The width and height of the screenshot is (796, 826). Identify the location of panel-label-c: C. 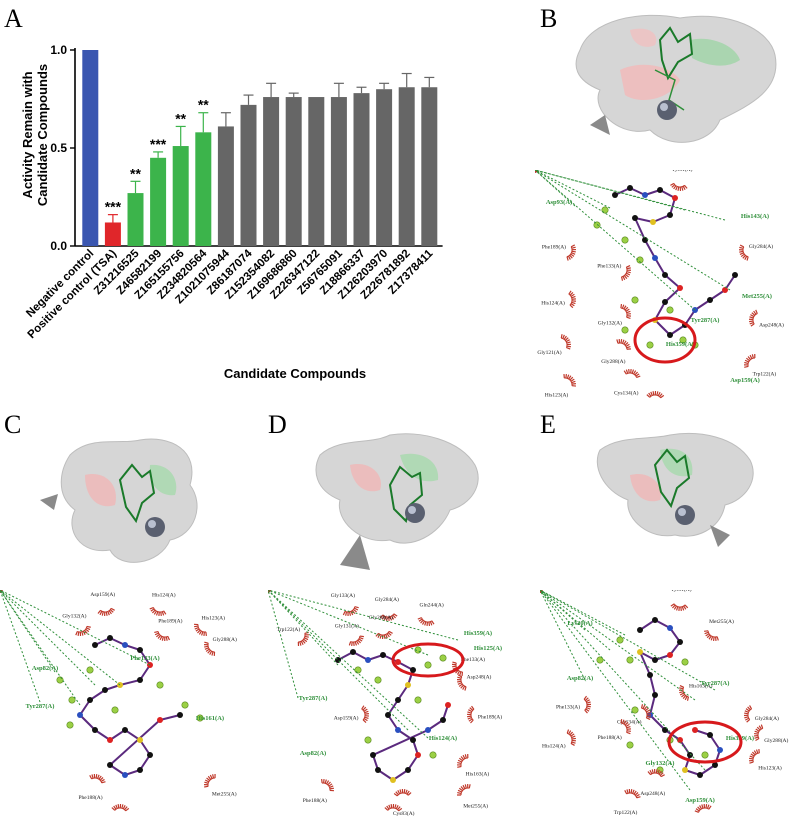
(13, 424).